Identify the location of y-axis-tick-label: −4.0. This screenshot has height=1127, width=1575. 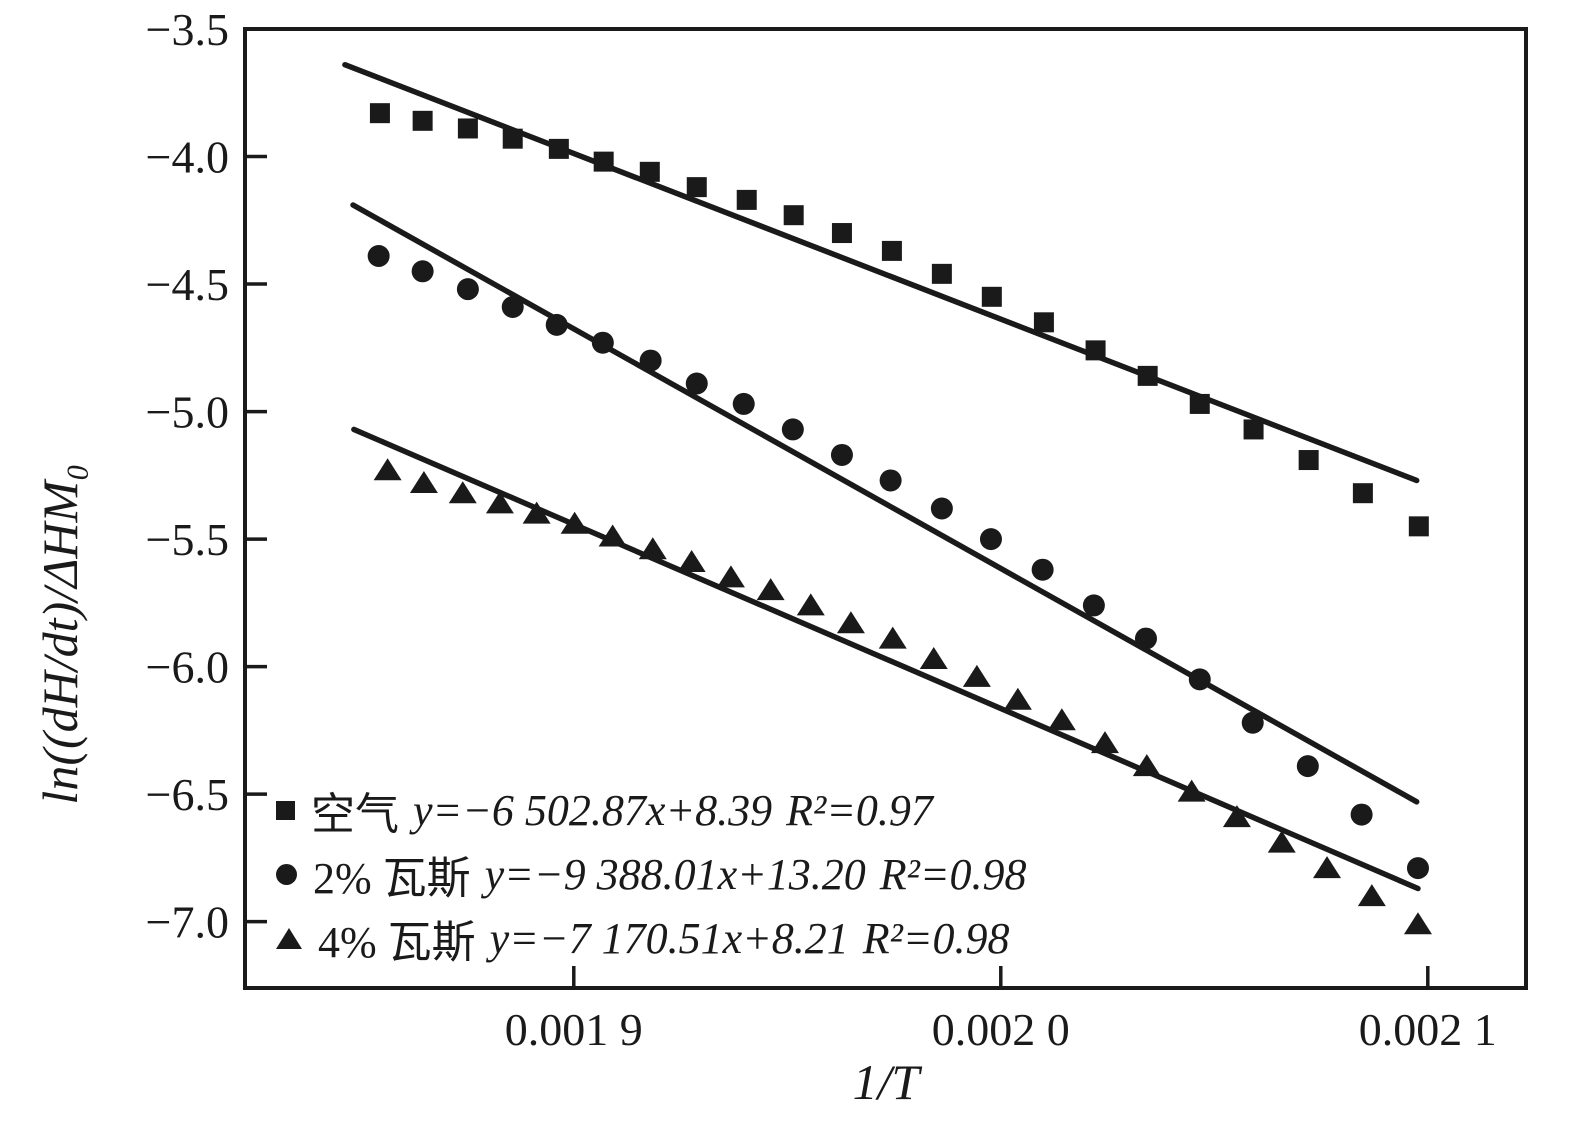
(187, 157).